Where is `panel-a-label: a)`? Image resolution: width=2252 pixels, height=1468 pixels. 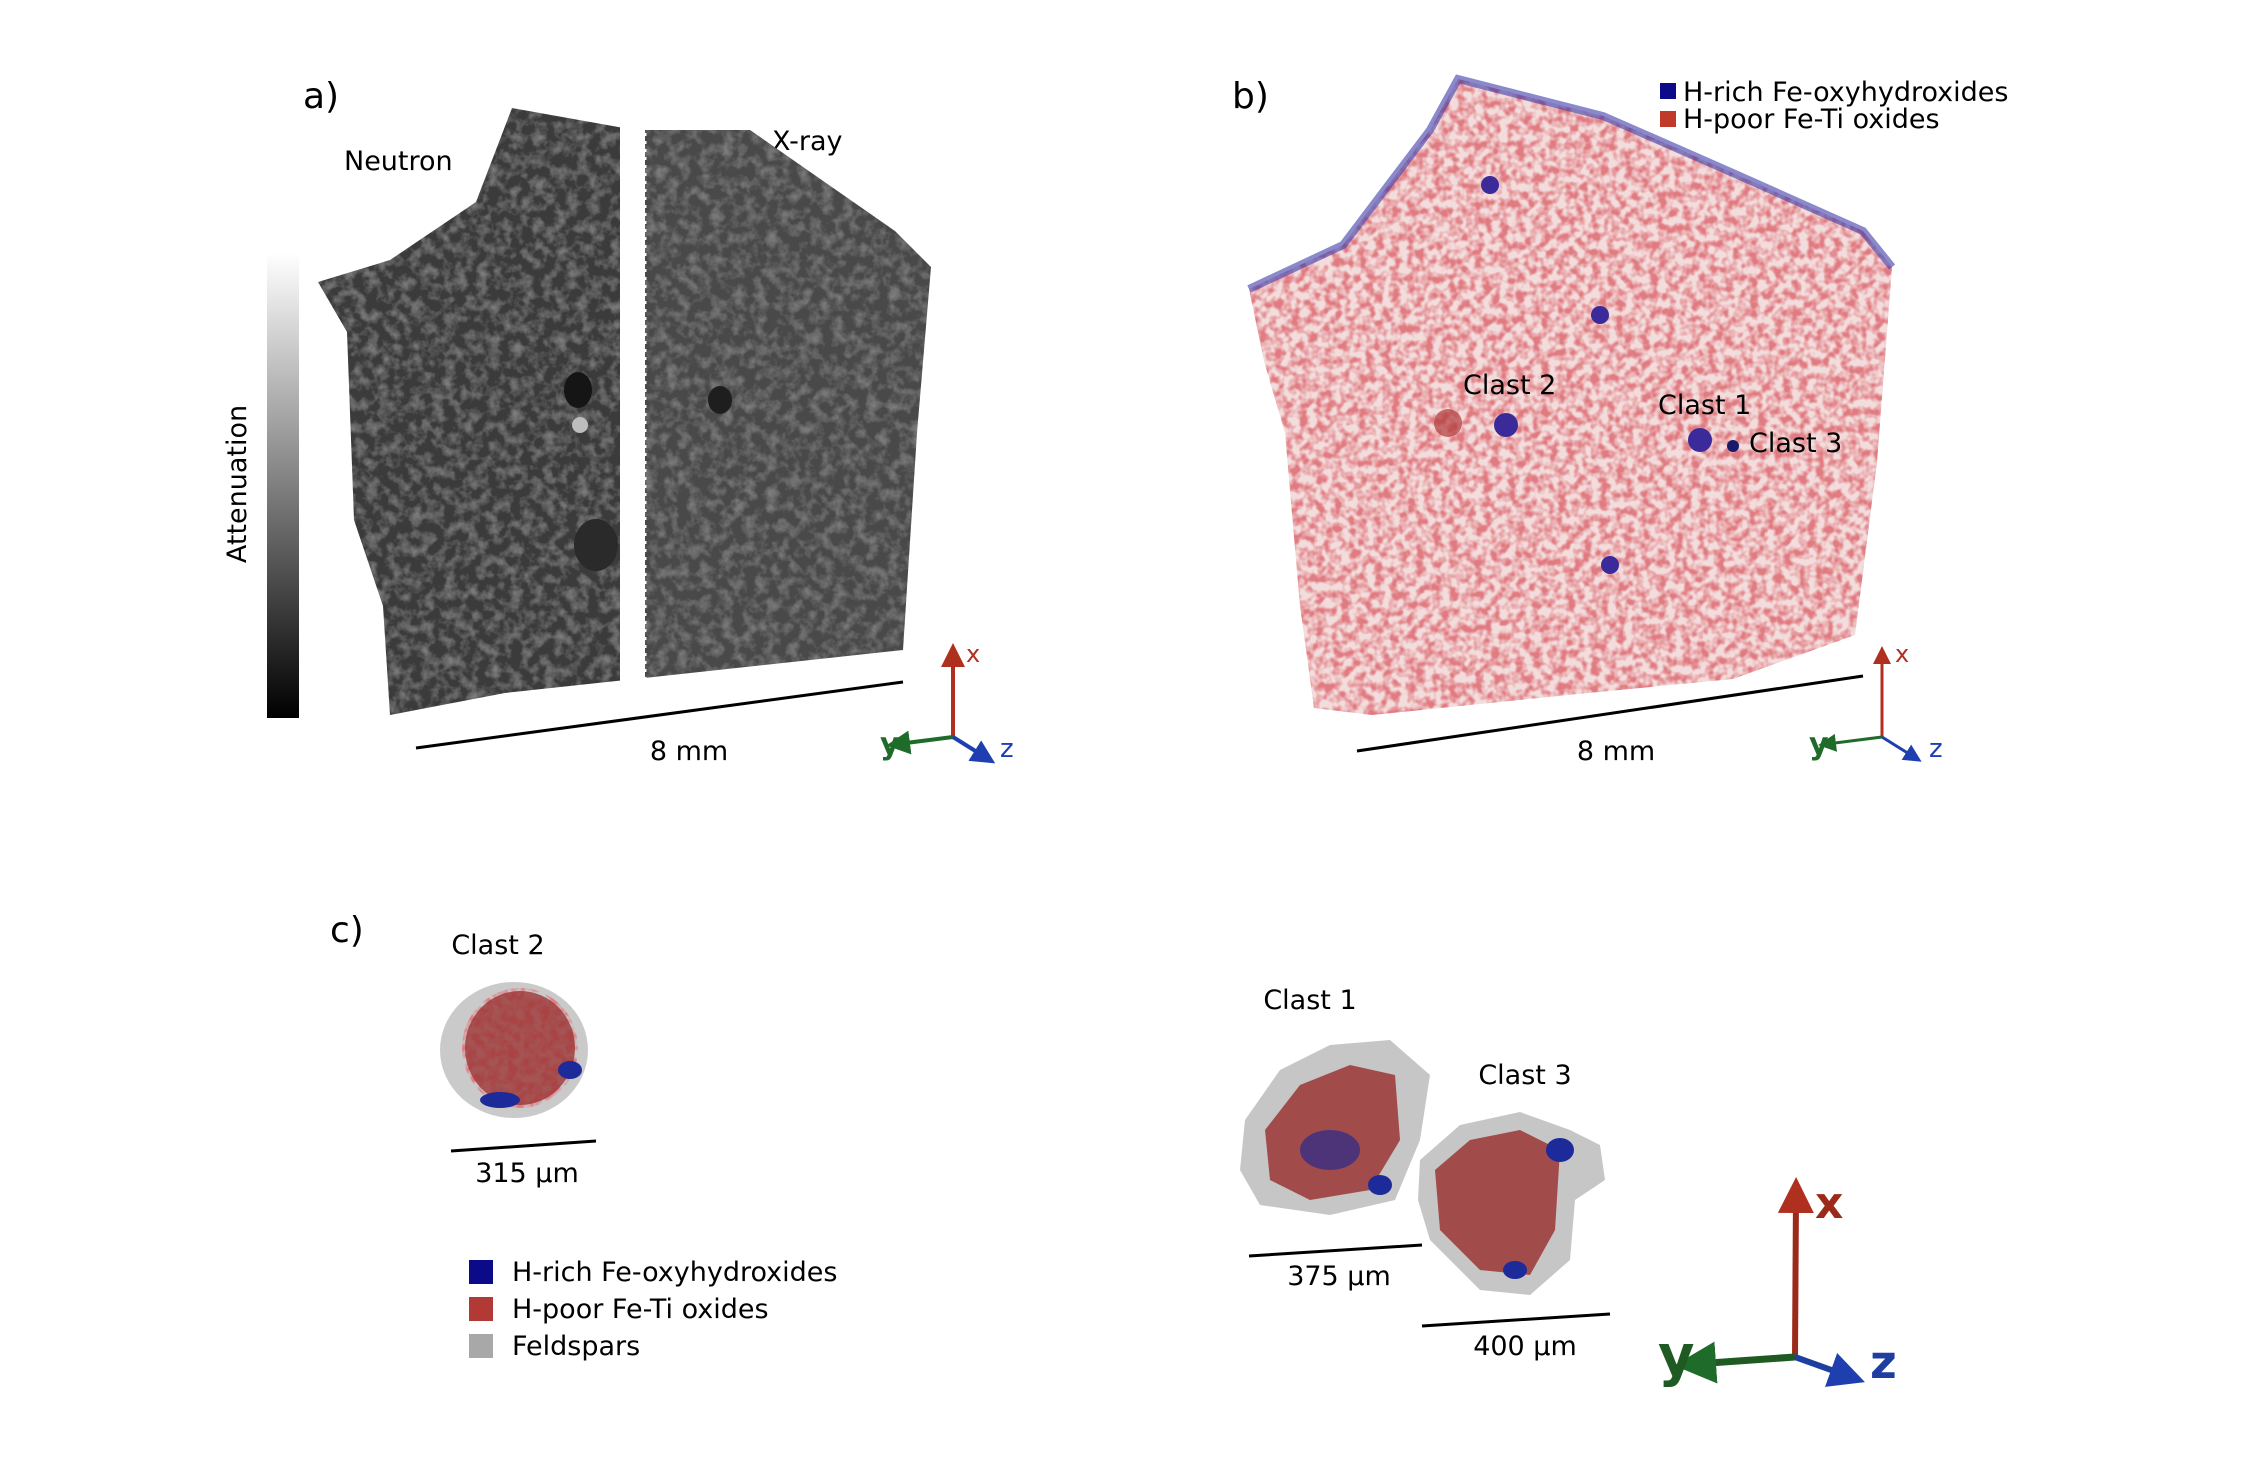
panel-a-label: a) is located at coordinates (321, 96).